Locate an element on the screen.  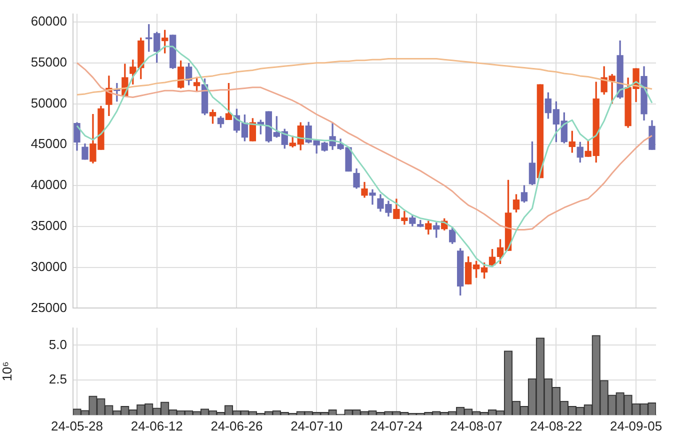
y-tick-label: 25000 is located at coordinates (48, 307).